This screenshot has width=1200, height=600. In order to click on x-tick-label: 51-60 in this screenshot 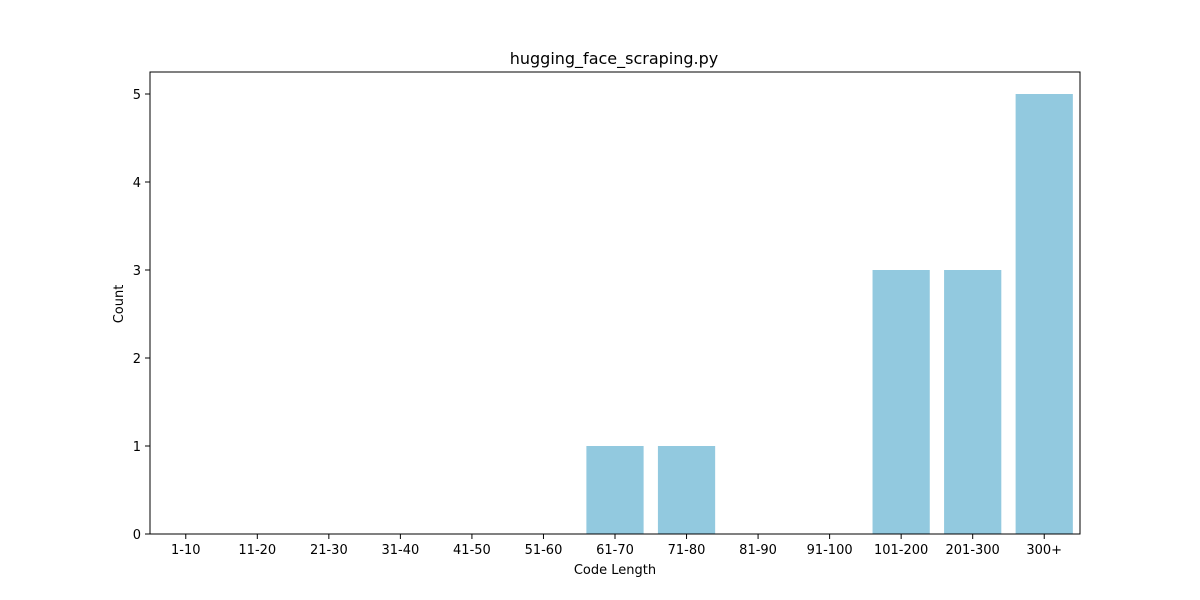, I will do `click(544, 550)`.